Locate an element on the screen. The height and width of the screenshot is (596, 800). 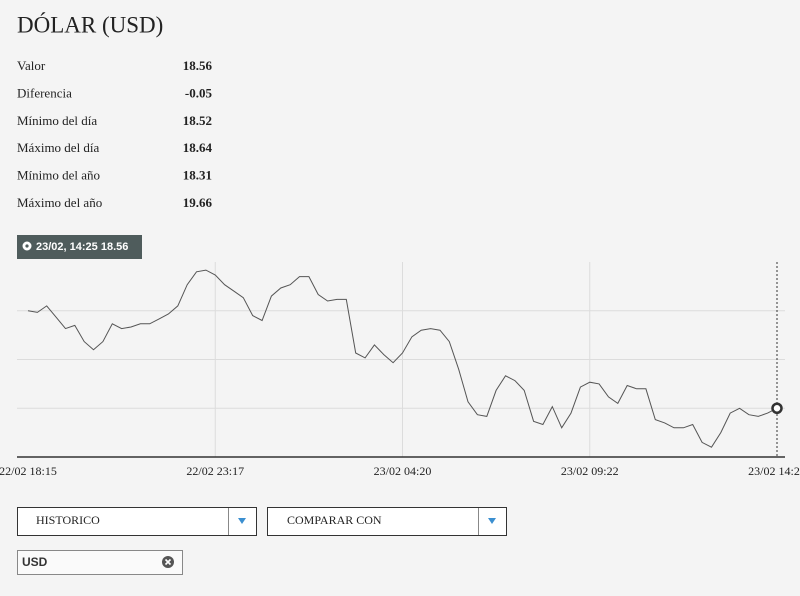
stat-value: 18.56 is located at coordinates (198, 65).